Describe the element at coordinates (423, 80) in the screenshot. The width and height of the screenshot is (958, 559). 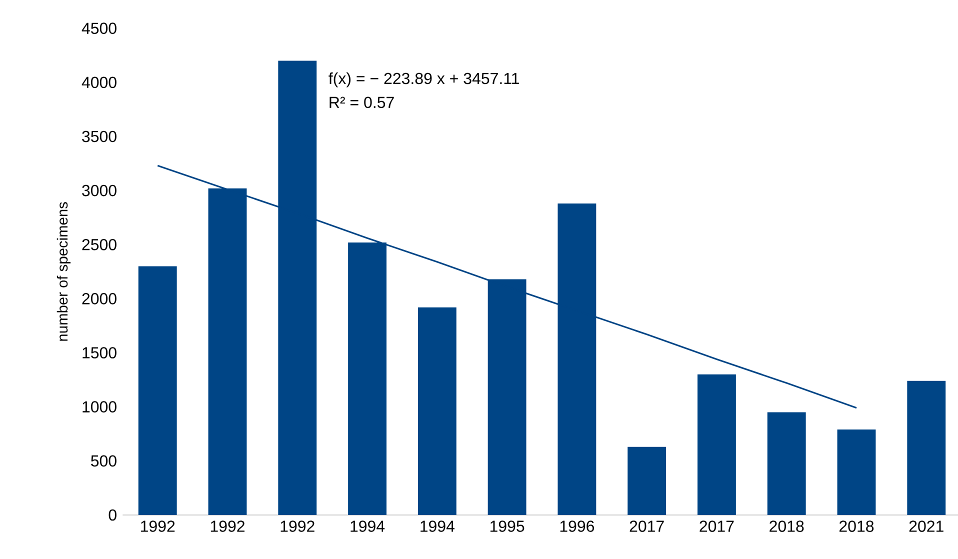
I see `annotation: f(x) = − 223.89 x + 3457.11` at that location.